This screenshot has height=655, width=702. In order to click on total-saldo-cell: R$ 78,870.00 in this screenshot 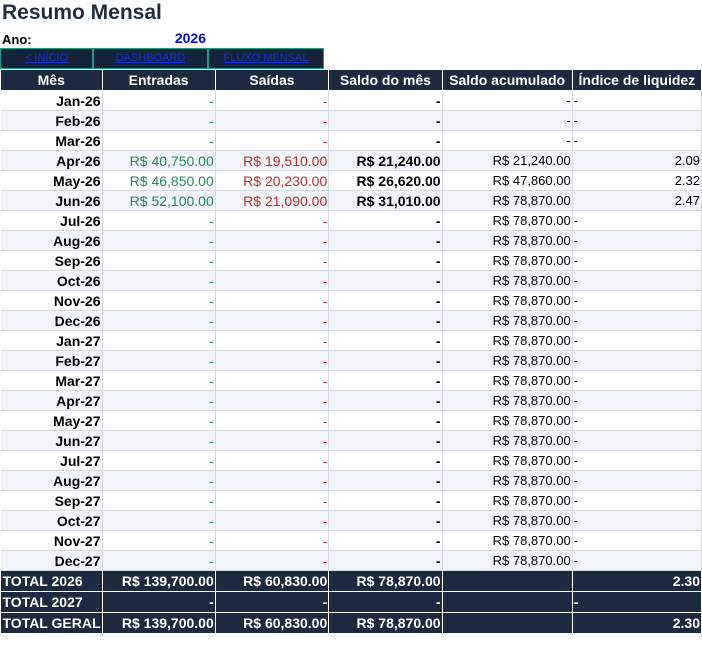, I will do `click(385, 623)`.